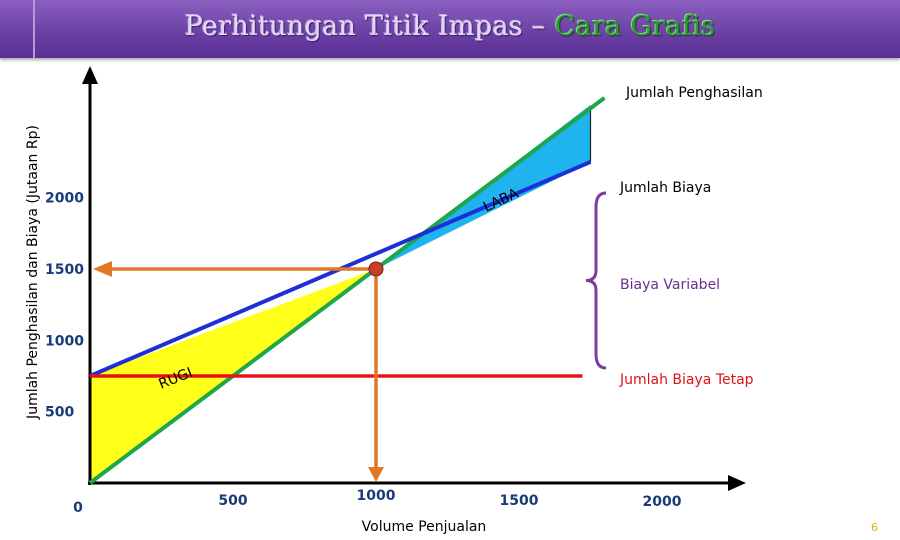 The image size is (900, 540). Describe the element at coordinates (694, 93) in the screenshot. I see `revenue-label: Jumlah Penghasilan` at that location.